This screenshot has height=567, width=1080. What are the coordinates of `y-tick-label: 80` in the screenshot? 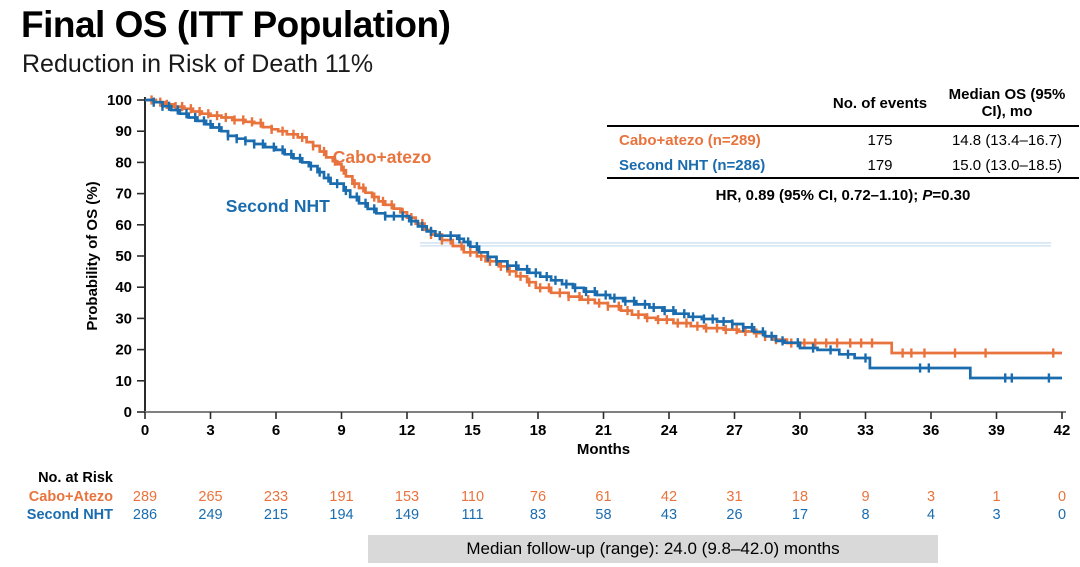 It's located at (123, 162).